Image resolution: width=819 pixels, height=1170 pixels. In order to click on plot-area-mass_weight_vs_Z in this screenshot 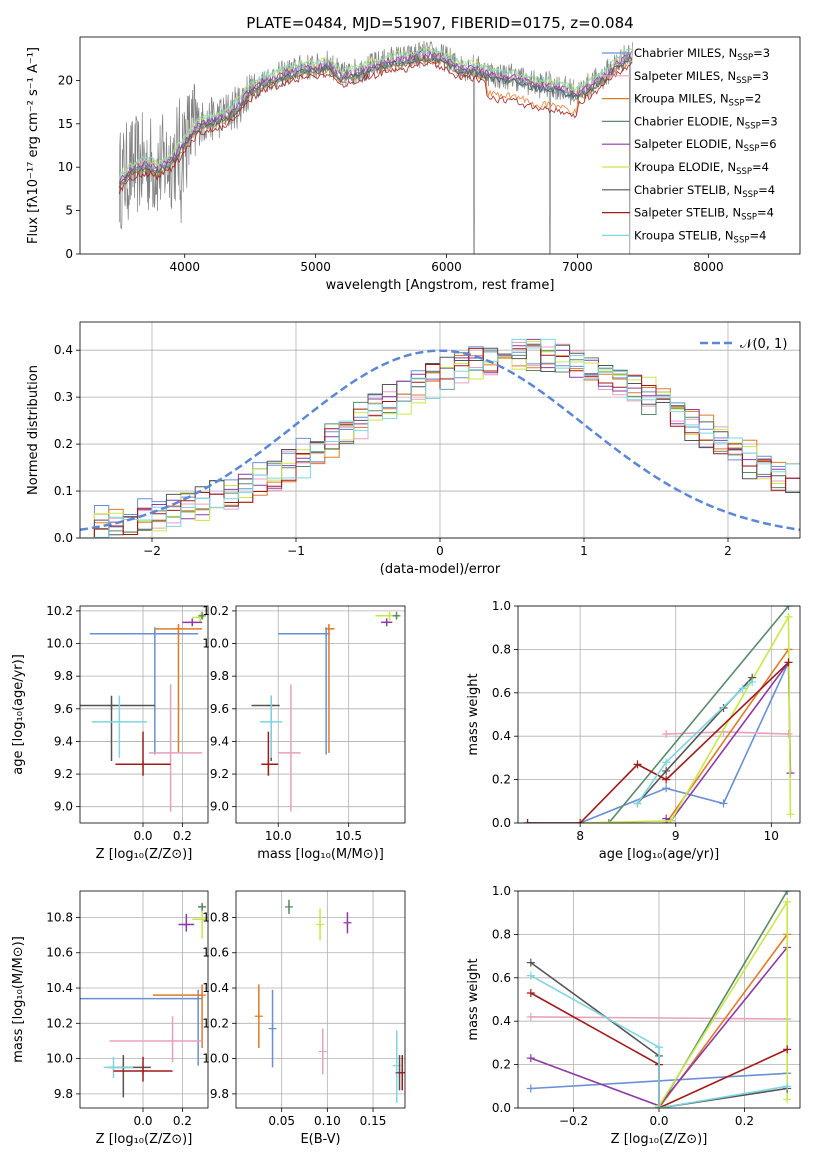, I will do `click(659, 999)`.